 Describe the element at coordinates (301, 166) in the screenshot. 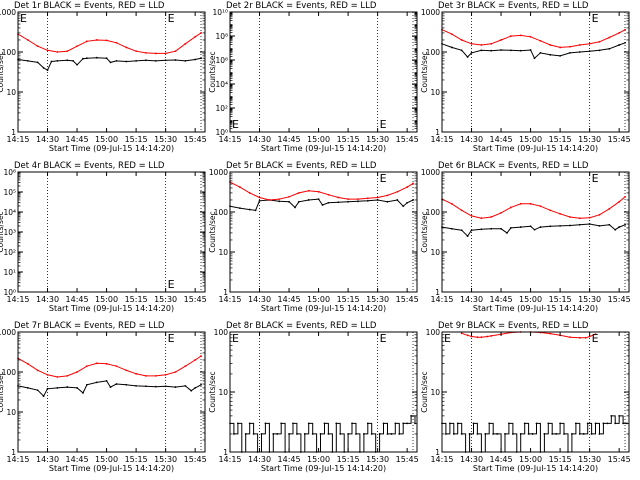

I see `panel-title: Det 5r BLACK = Events, RED = LLD` at that location.